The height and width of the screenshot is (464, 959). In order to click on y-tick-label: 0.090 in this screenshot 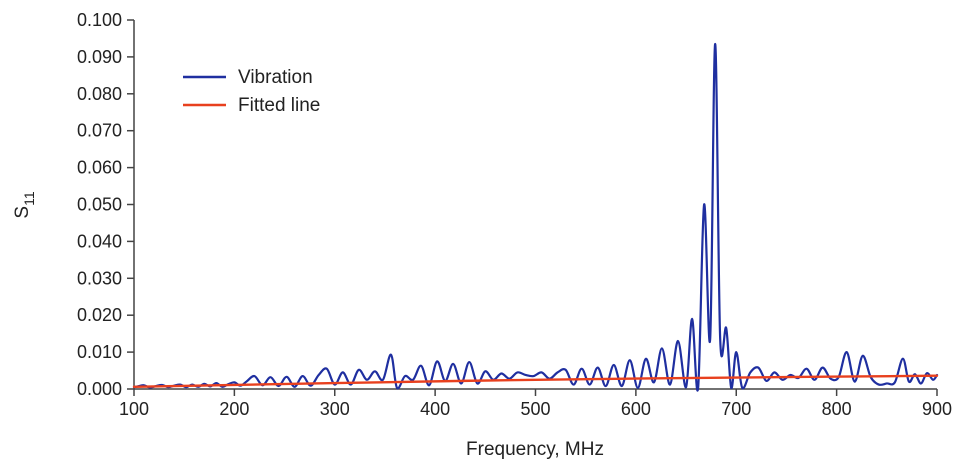, I will do `click(99, 57)`.